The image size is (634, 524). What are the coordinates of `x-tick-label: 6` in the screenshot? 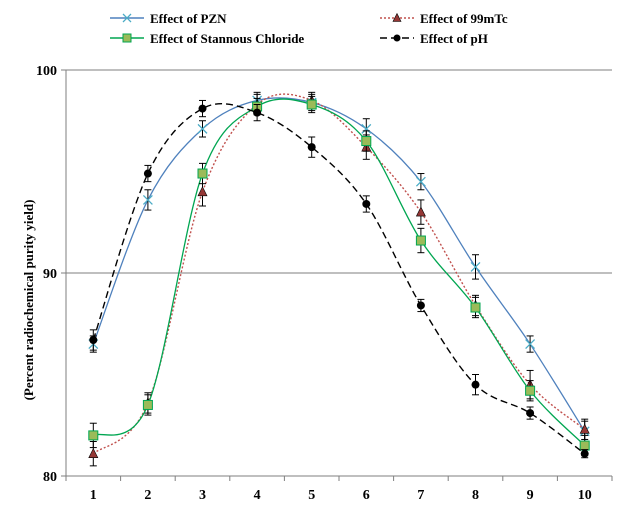 It's located at (366, 495).